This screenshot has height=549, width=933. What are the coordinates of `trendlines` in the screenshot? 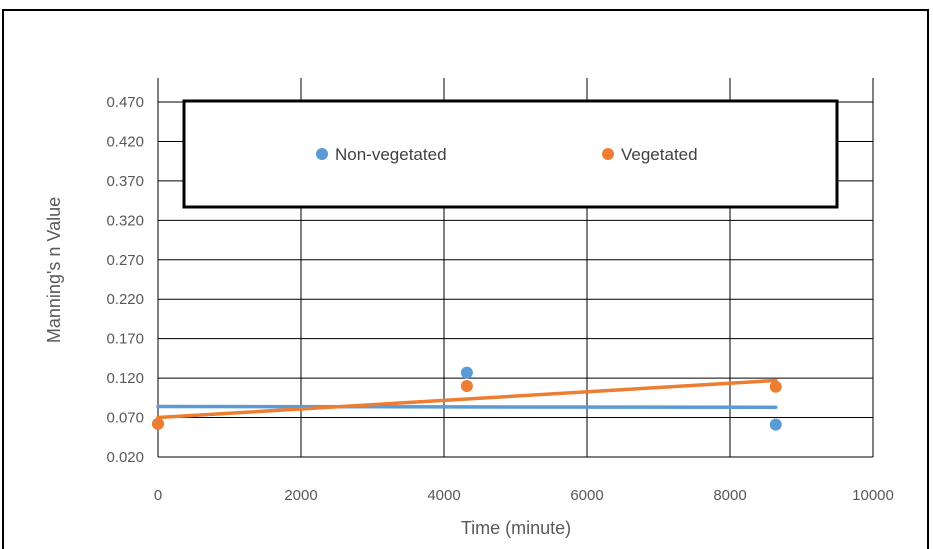 It's located at (467, 399).